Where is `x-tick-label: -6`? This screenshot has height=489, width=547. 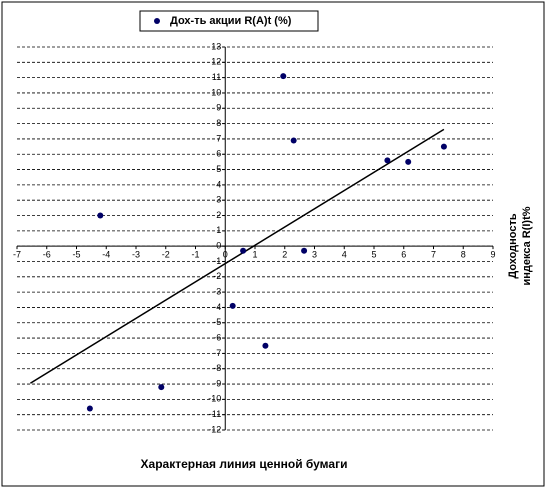
x-tick-label: -6 is located at coordinates (47, 255).